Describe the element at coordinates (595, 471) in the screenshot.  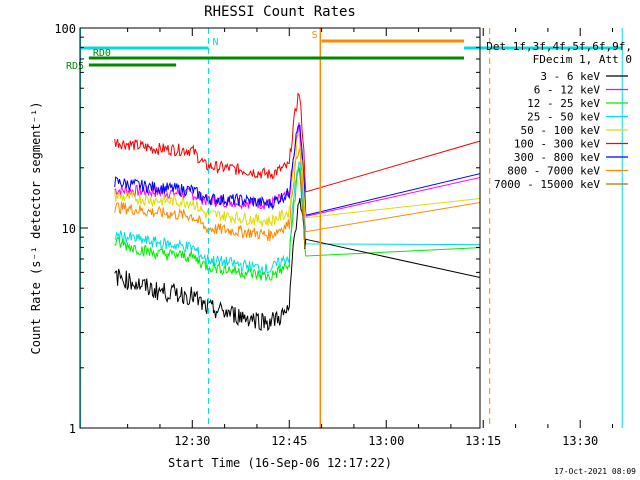
I see `footer-timestamp: 17-Oct-2021 08:09` at that location.